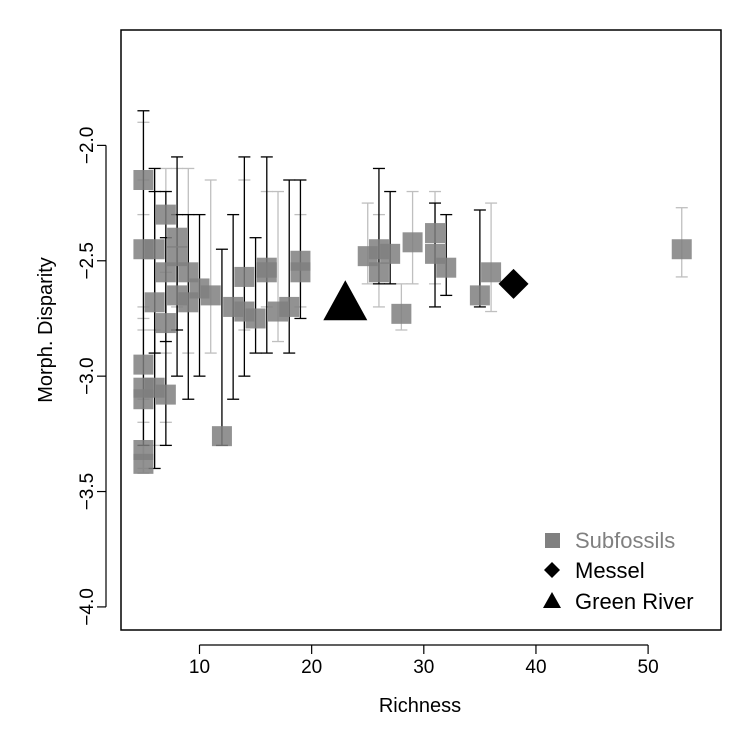 The width and height of the screenshot is (750, 750). What do you see at coordinates (87, 376) in the screenshot?
I see `y-tick-label: −3.0` at bounding box center [87, 376].